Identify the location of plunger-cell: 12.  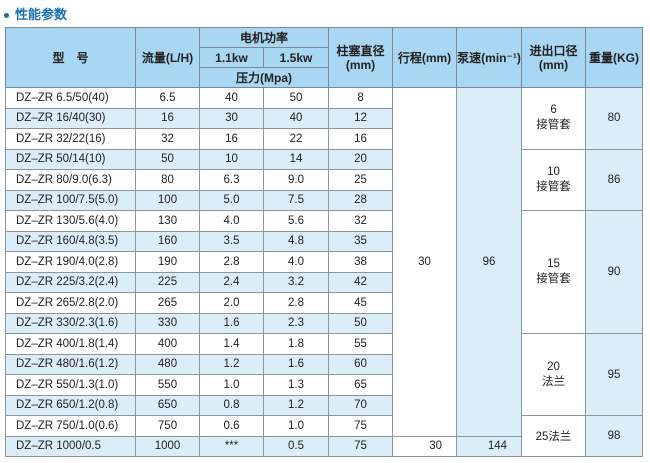
(361, 118).